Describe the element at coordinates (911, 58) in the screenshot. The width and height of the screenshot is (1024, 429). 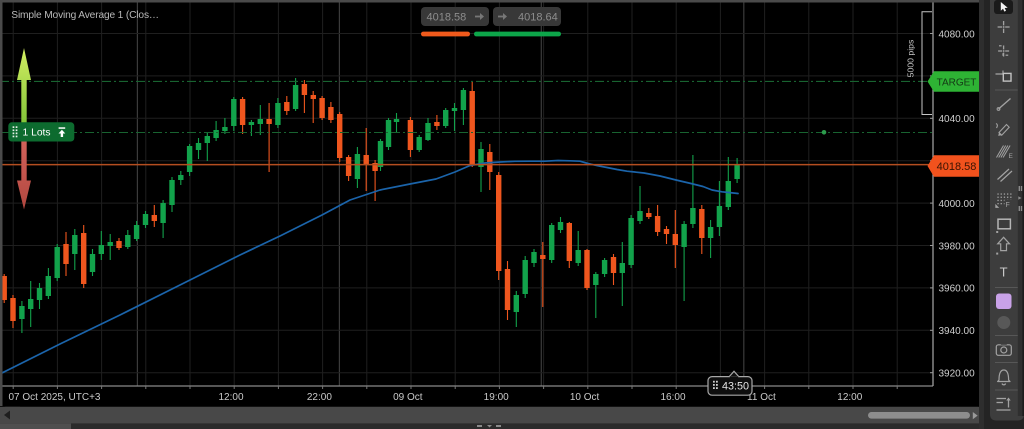
I see `svg-text: 5000 pips` at that location.